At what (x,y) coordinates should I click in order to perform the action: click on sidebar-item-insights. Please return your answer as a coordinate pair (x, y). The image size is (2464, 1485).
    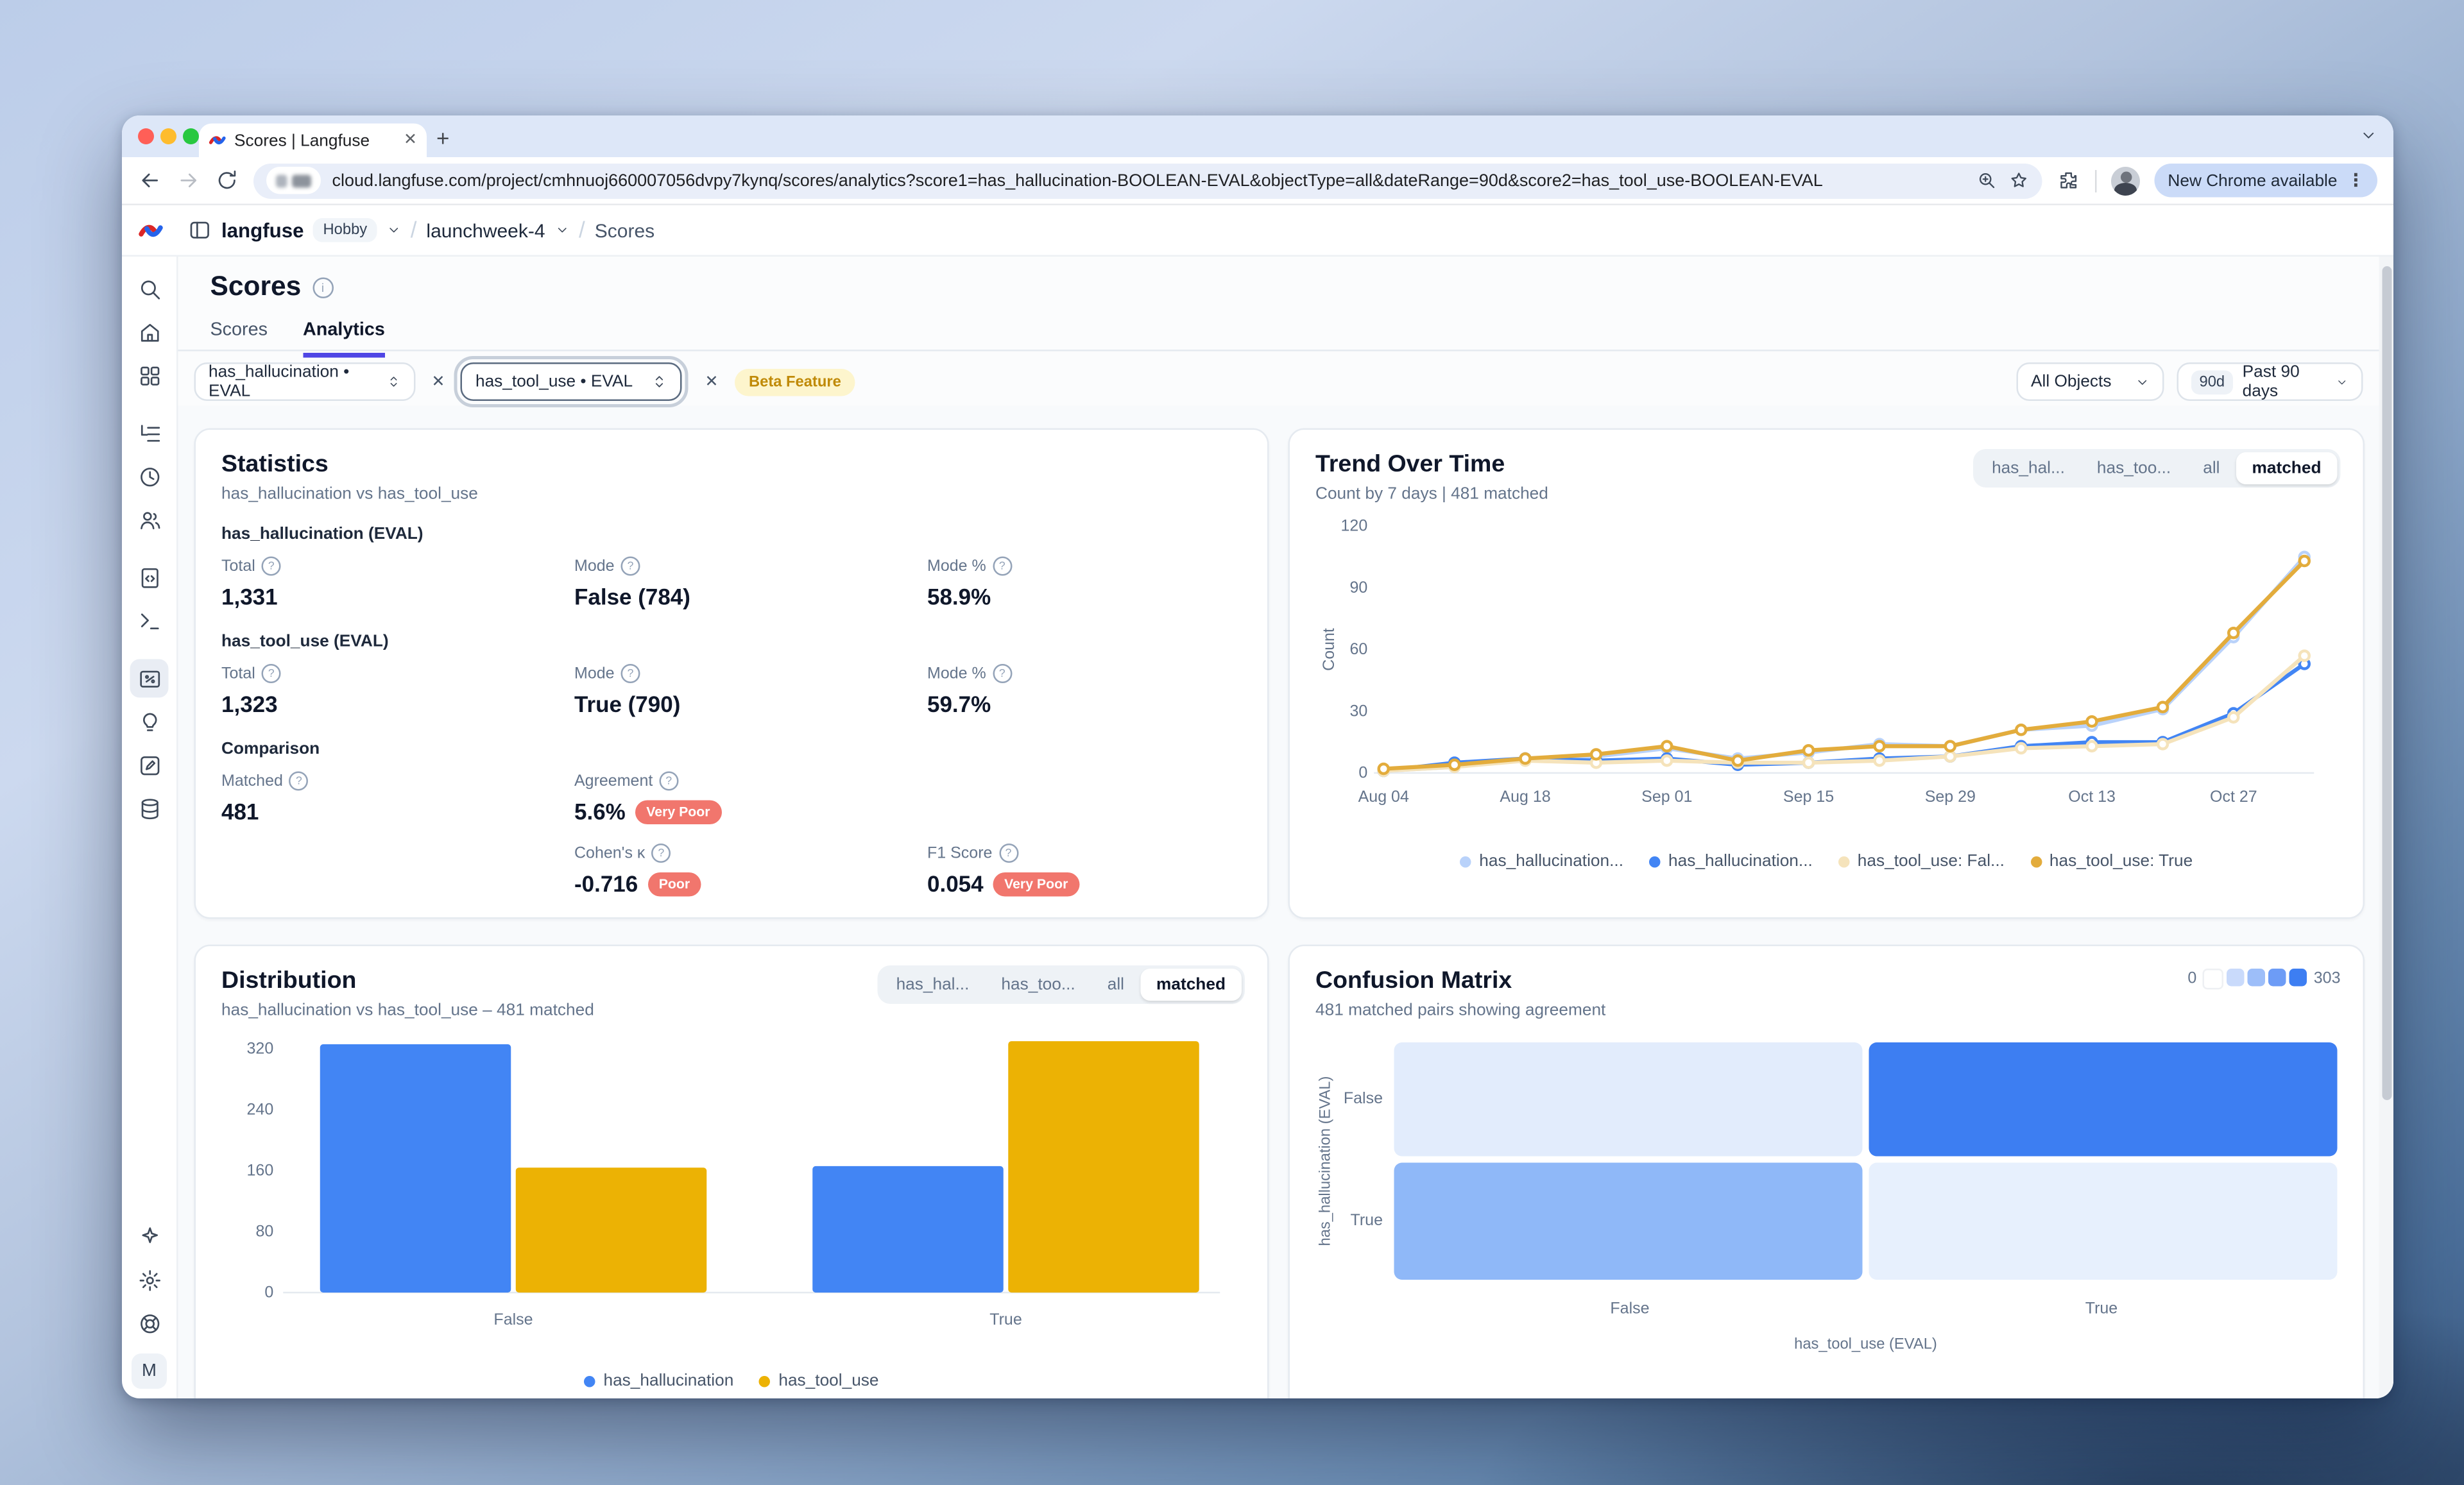
    Looking at the image, I should click on (150, 721).